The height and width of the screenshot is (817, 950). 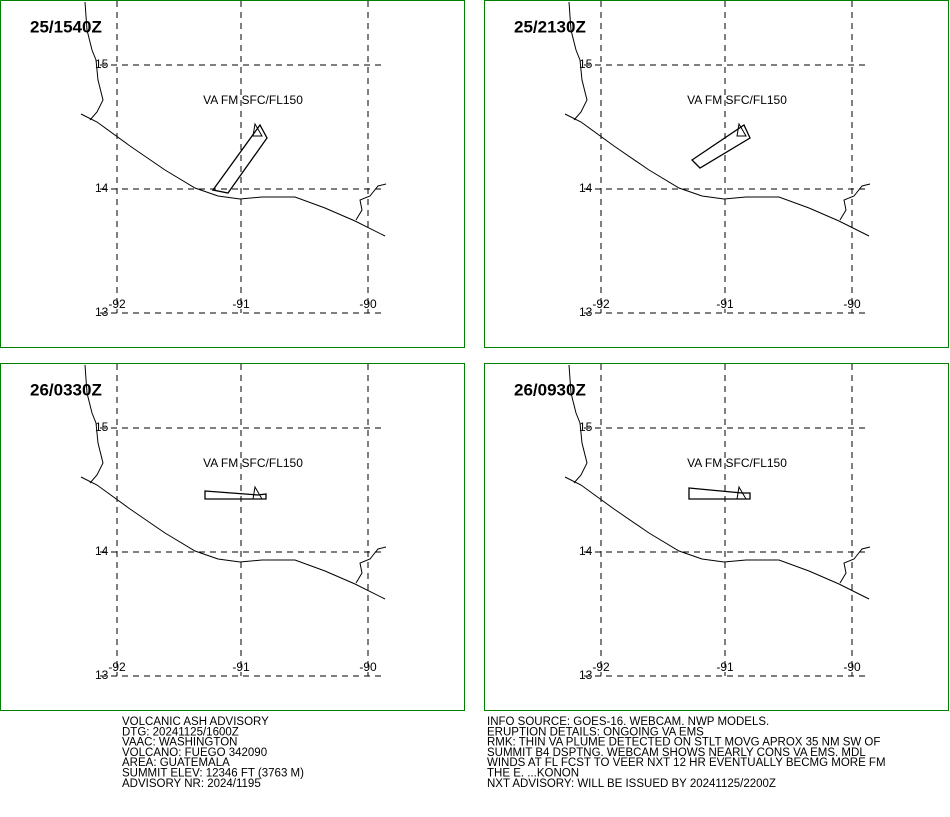 What do you see at coordinates (213, 774) in the screenshot?
I see `advisory-line: SUMMIT ELEV: 12346 FT (3763 M)` at bounding box center [213, 774].